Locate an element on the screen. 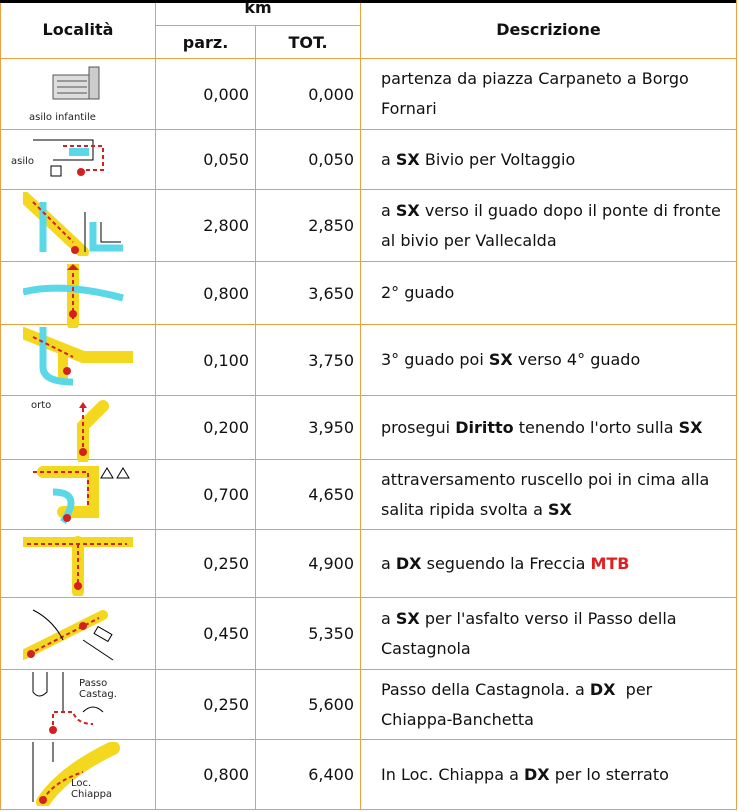 Image resolution: width=745 pixels, height=812 pixels. route-row: 0,250 4,900 a DX seguendo la Freccia MTB is located at coordinates (368, 563).